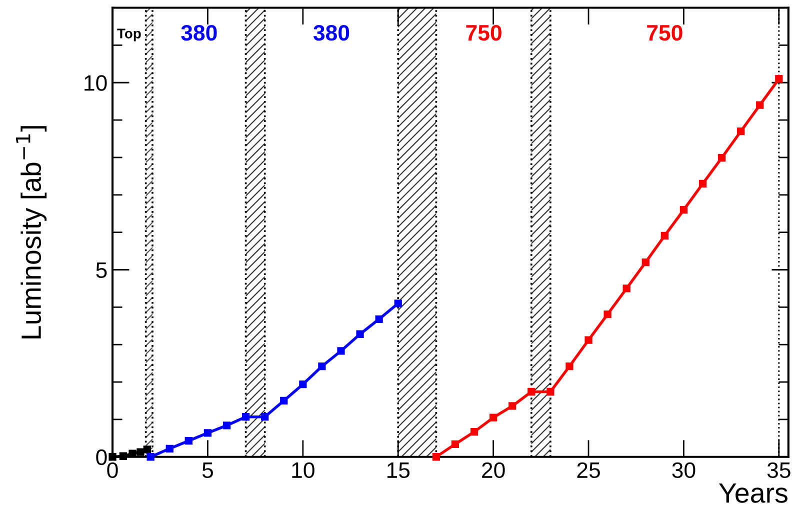  I want to click on y-tick-label: 5, so click(101, 270).